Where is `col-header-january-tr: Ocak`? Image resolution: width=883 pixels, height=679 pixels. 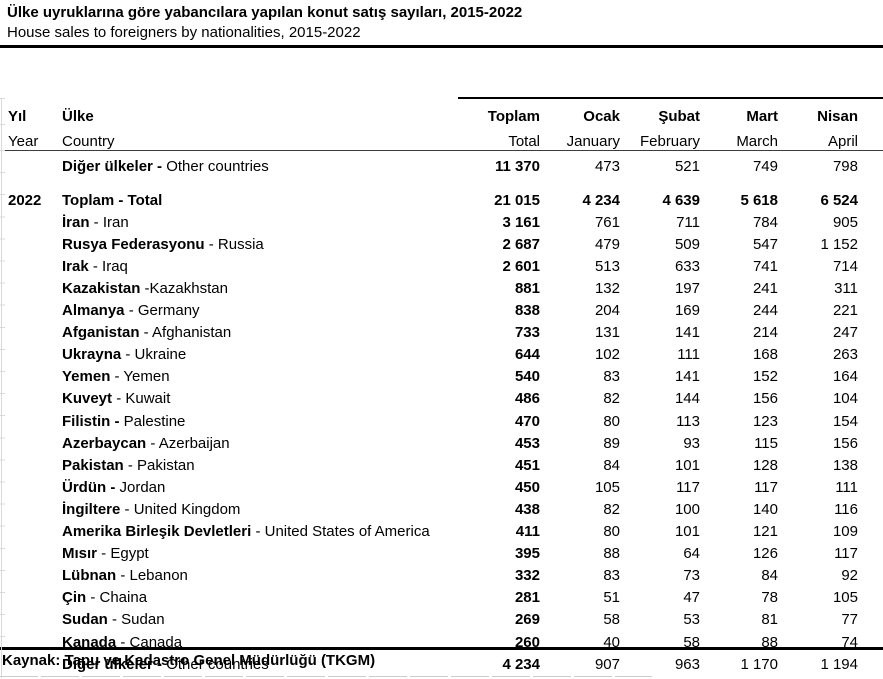 col-header-january-tr: Ocak is located at coordinates (601, 116).